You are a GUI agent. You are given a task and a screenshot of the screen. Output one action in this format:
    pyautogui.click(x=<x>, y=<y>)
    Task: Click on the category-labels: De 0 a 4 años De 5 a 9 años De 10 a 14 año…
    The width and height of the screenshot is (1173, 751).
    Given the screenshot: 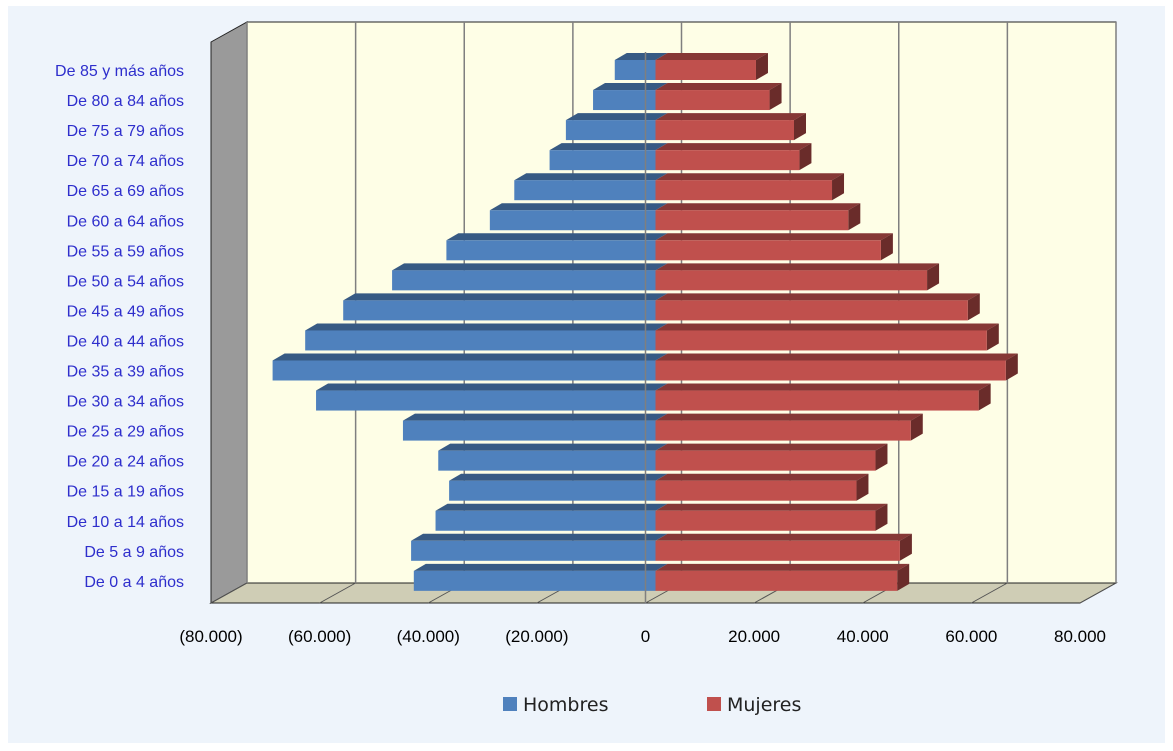 What is the action you would take?
    pyautogui.click(x=119, y=327)
    